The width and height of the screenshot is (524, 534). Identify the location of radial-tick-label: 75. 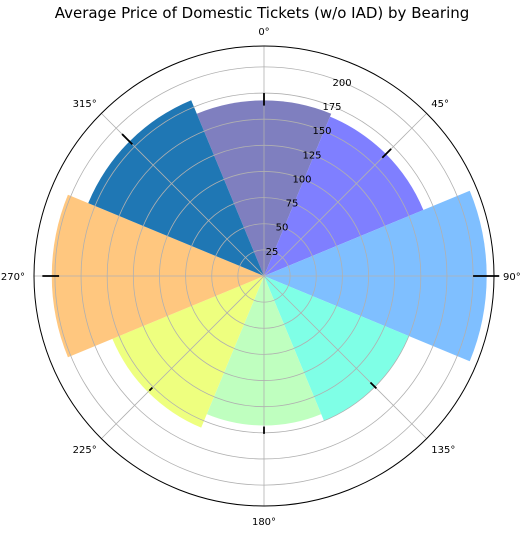
(292, 204).